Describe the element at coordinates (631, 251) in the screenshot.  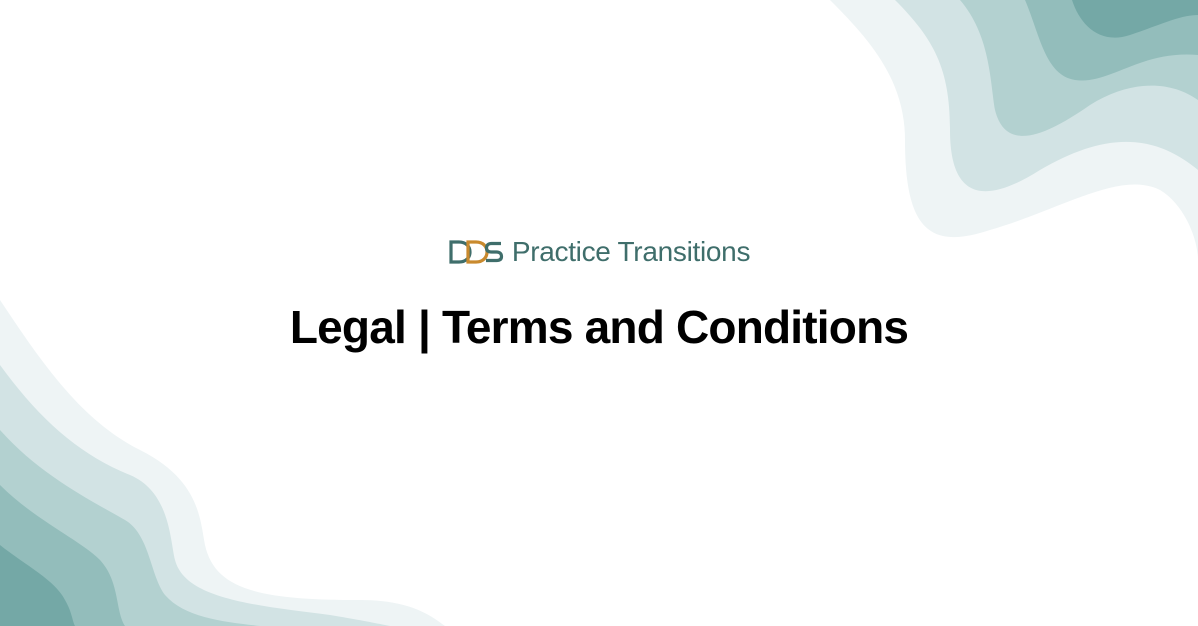
I see `brand-name: Practice Transitions` at that location.